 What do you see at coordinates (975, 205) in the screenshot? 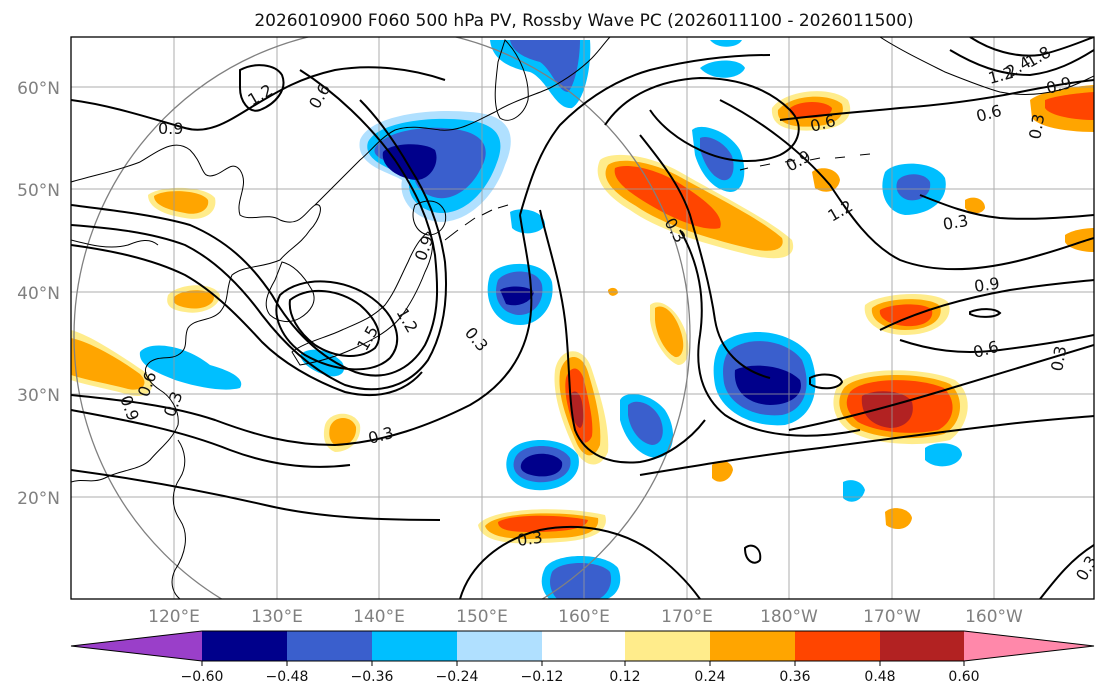
I see `pos-anomaly-47n-162w-small` at bounding box center [975, 205].